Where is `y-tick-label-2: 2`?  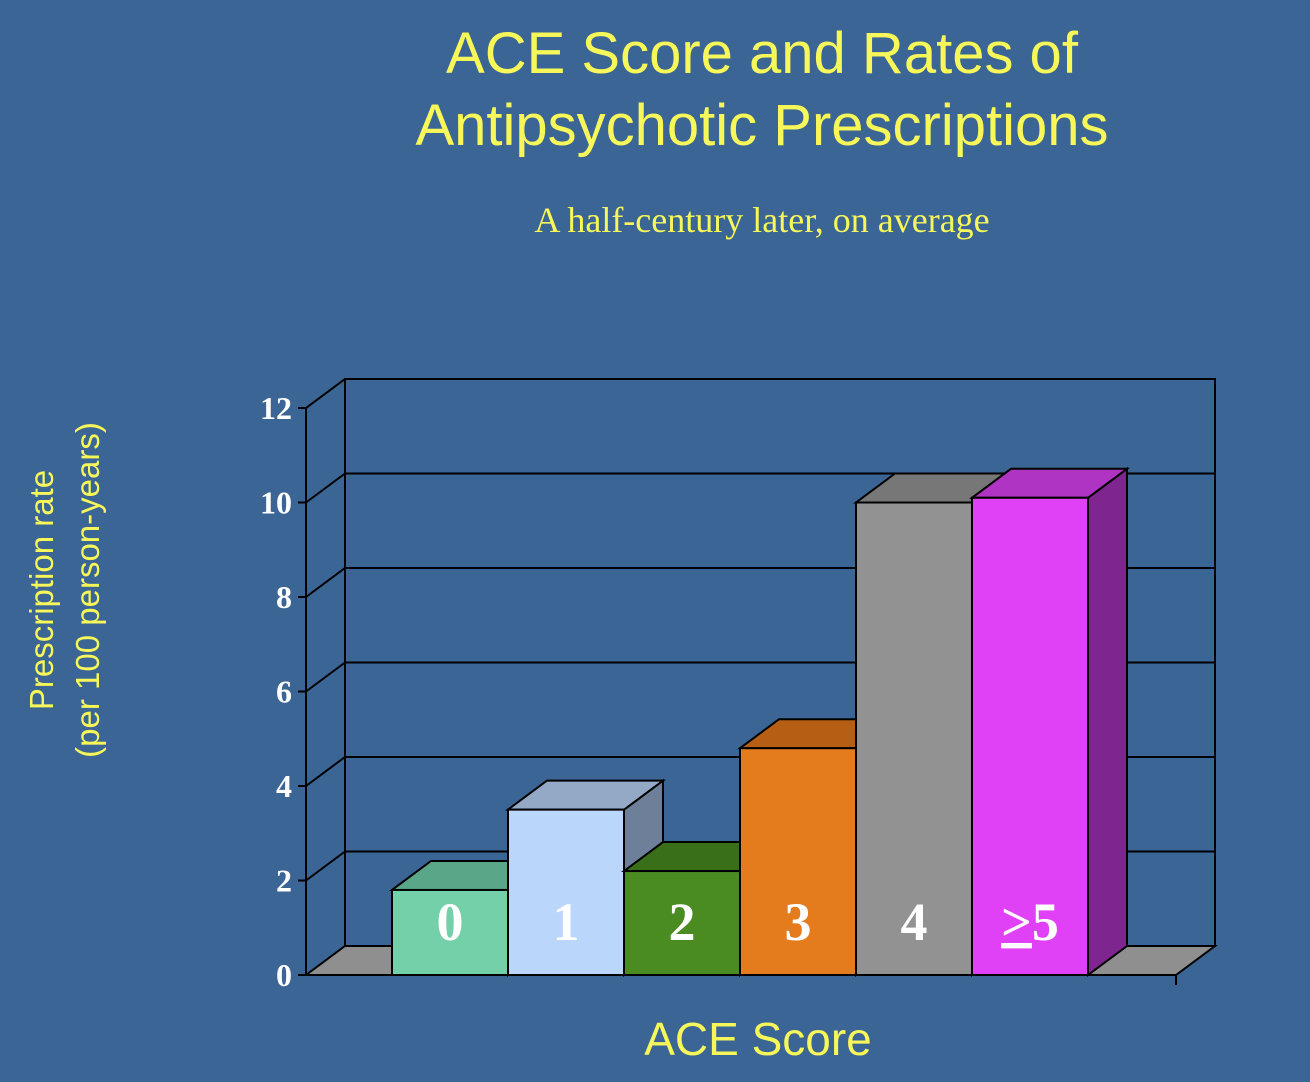 y-tick-label-2: 2 is located at coordinates (284, 881).